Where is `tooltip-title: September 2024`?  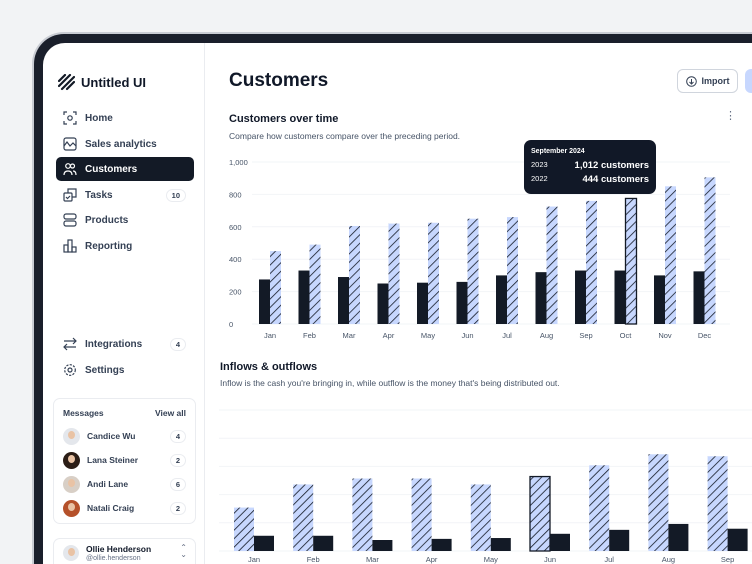 tooltip-title: September 2024 is located at coordinates (558, 151).